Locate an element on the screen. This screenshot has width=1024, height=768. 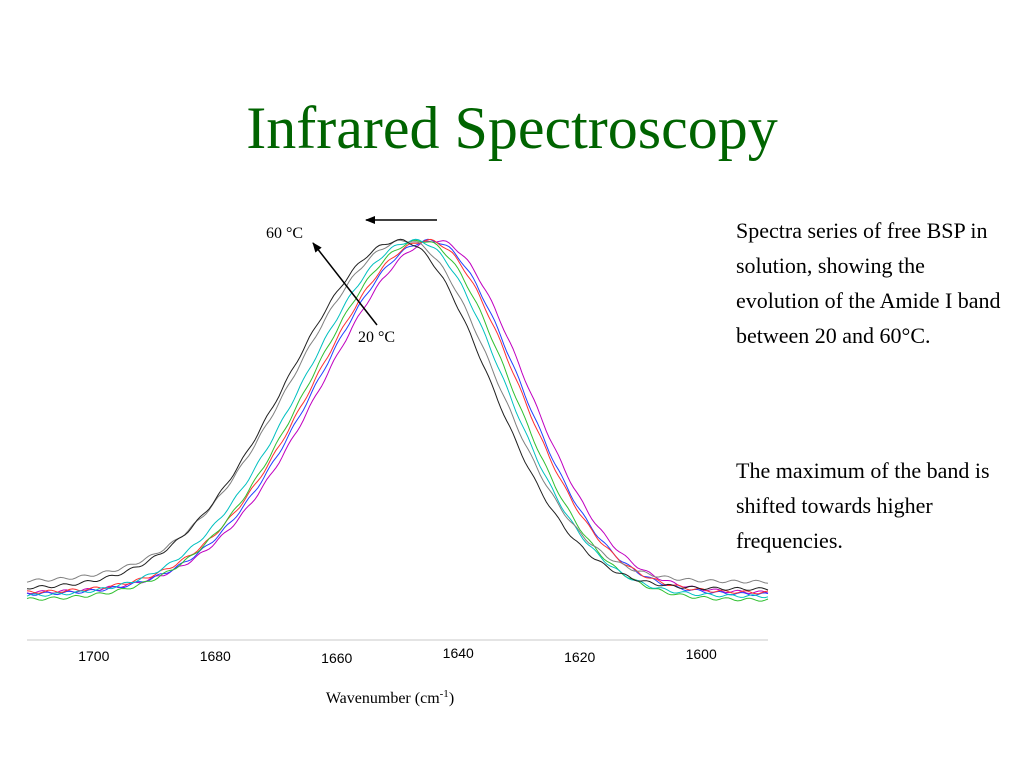
x-axis-label: Wavenumber (cm-1) is located at coordinates (390, 697).